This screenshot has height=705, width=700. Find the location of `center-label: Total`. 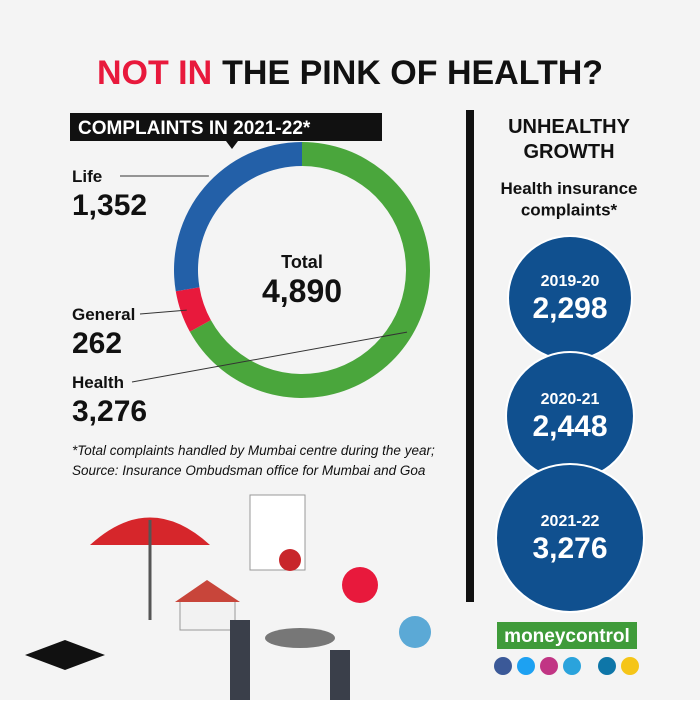

center-label: Total is located at coordinates (302, 262).